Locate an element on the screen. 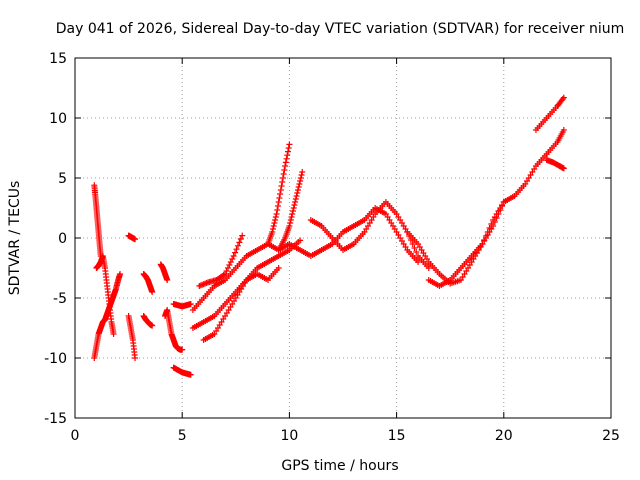 The height and width of the screenshot is (480, 640). x-tick-label: 10 is located at coordinates (289, 436).